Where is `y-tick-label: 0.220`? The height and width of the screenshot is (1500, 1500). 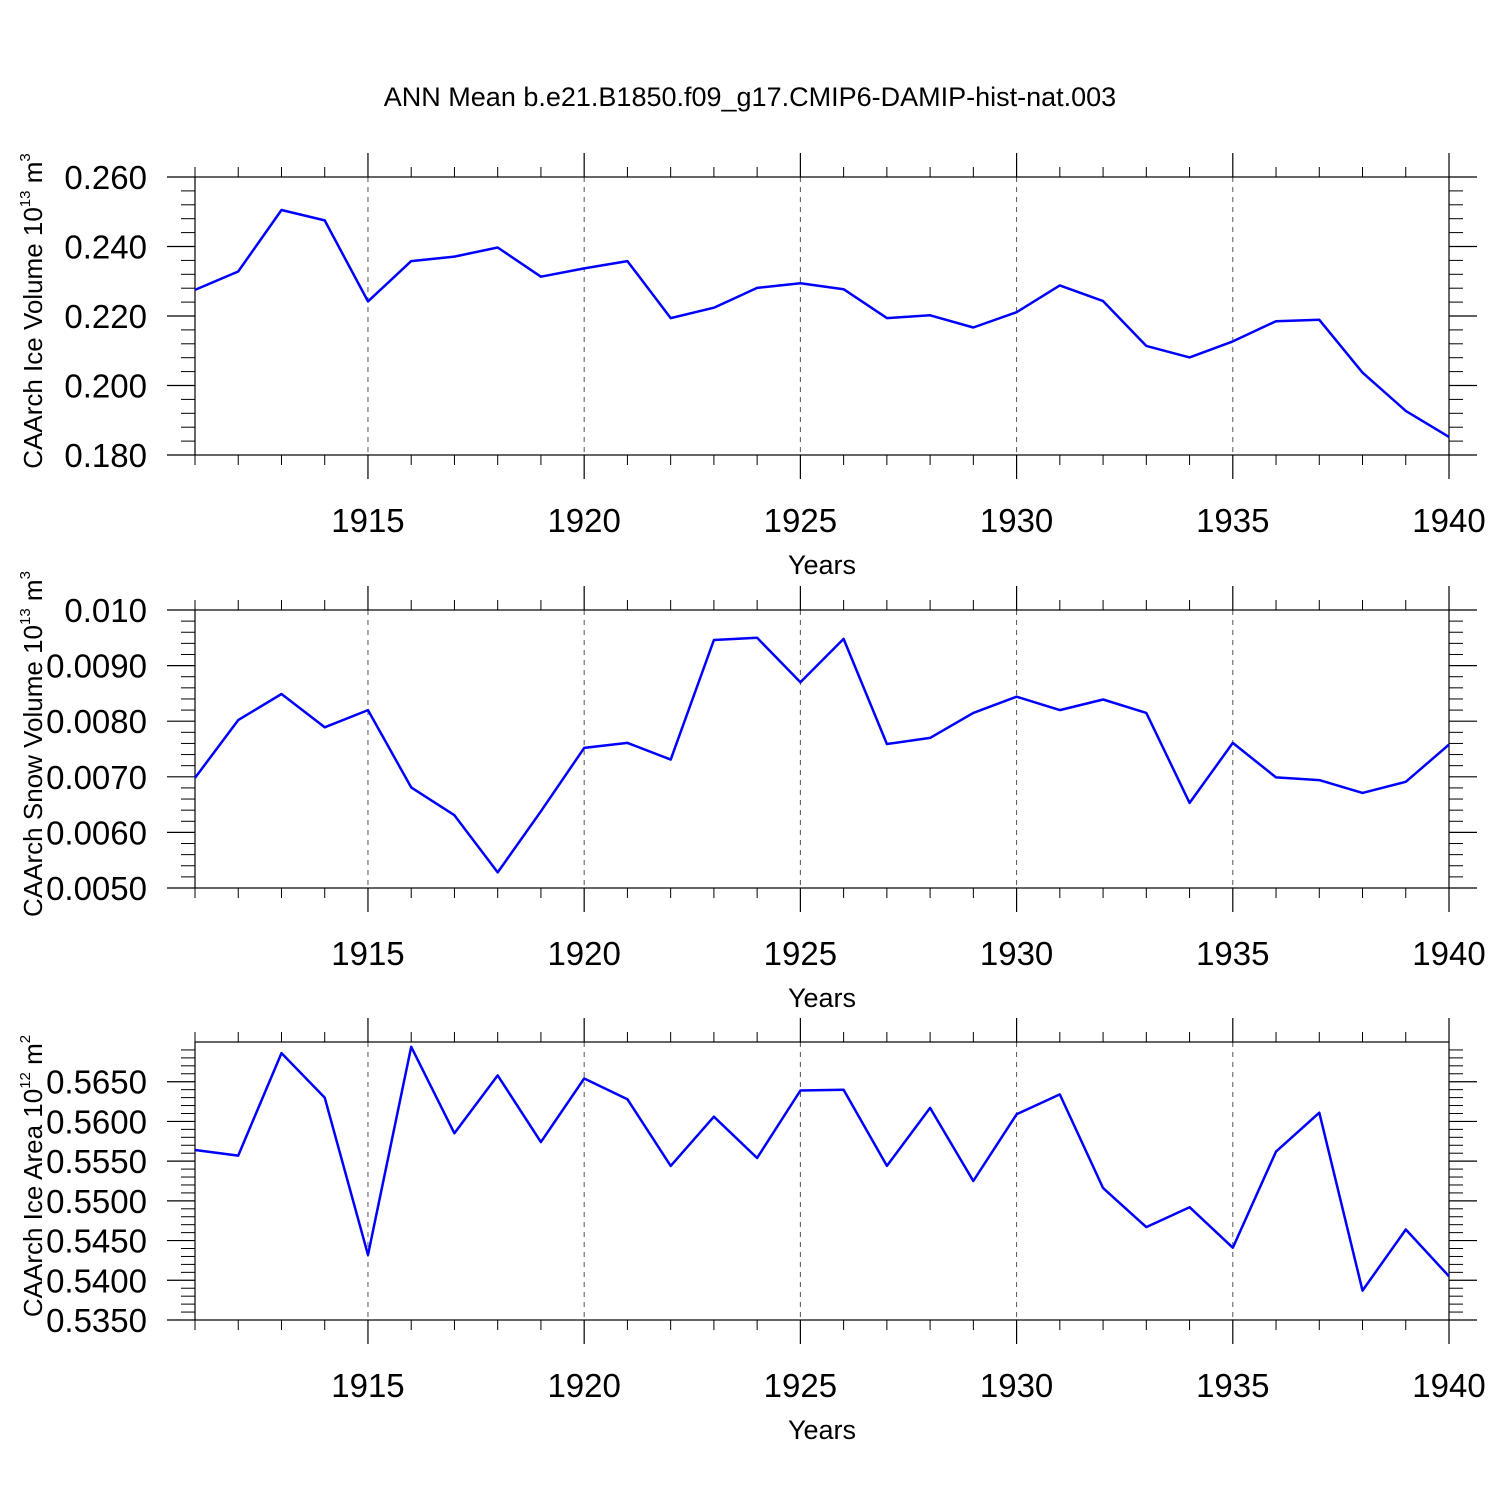
y-tick-label: 0.220 is located at coordinates (105, 316).